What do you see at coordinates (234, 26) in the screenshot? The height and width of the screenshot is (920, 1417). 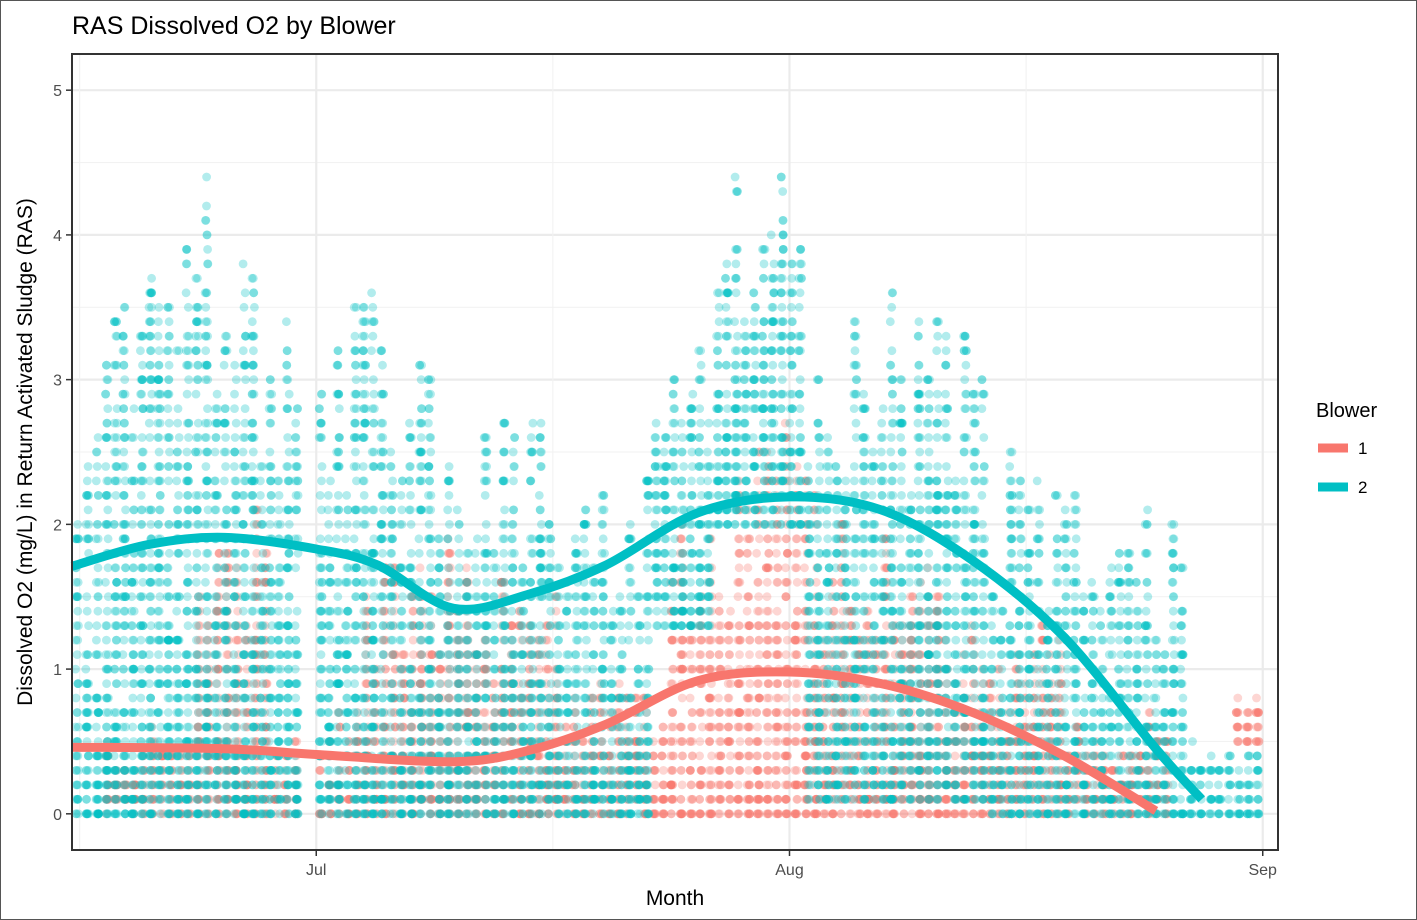 I see `chart-title: RAS Dissolved O2 by Blower` at bounding box center [234, 26].